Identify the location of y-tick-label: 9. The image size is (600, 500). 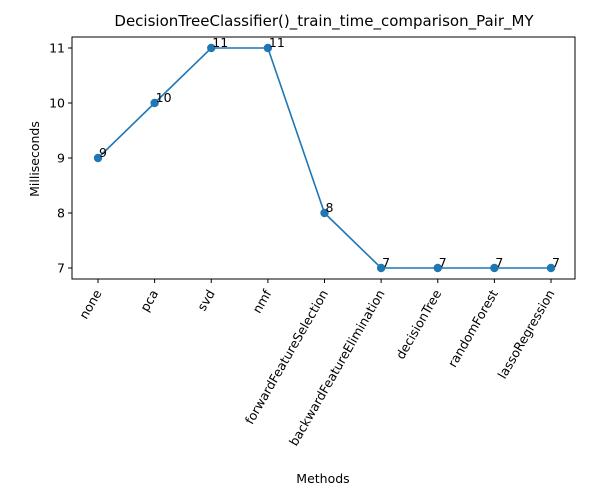
(61, 158).